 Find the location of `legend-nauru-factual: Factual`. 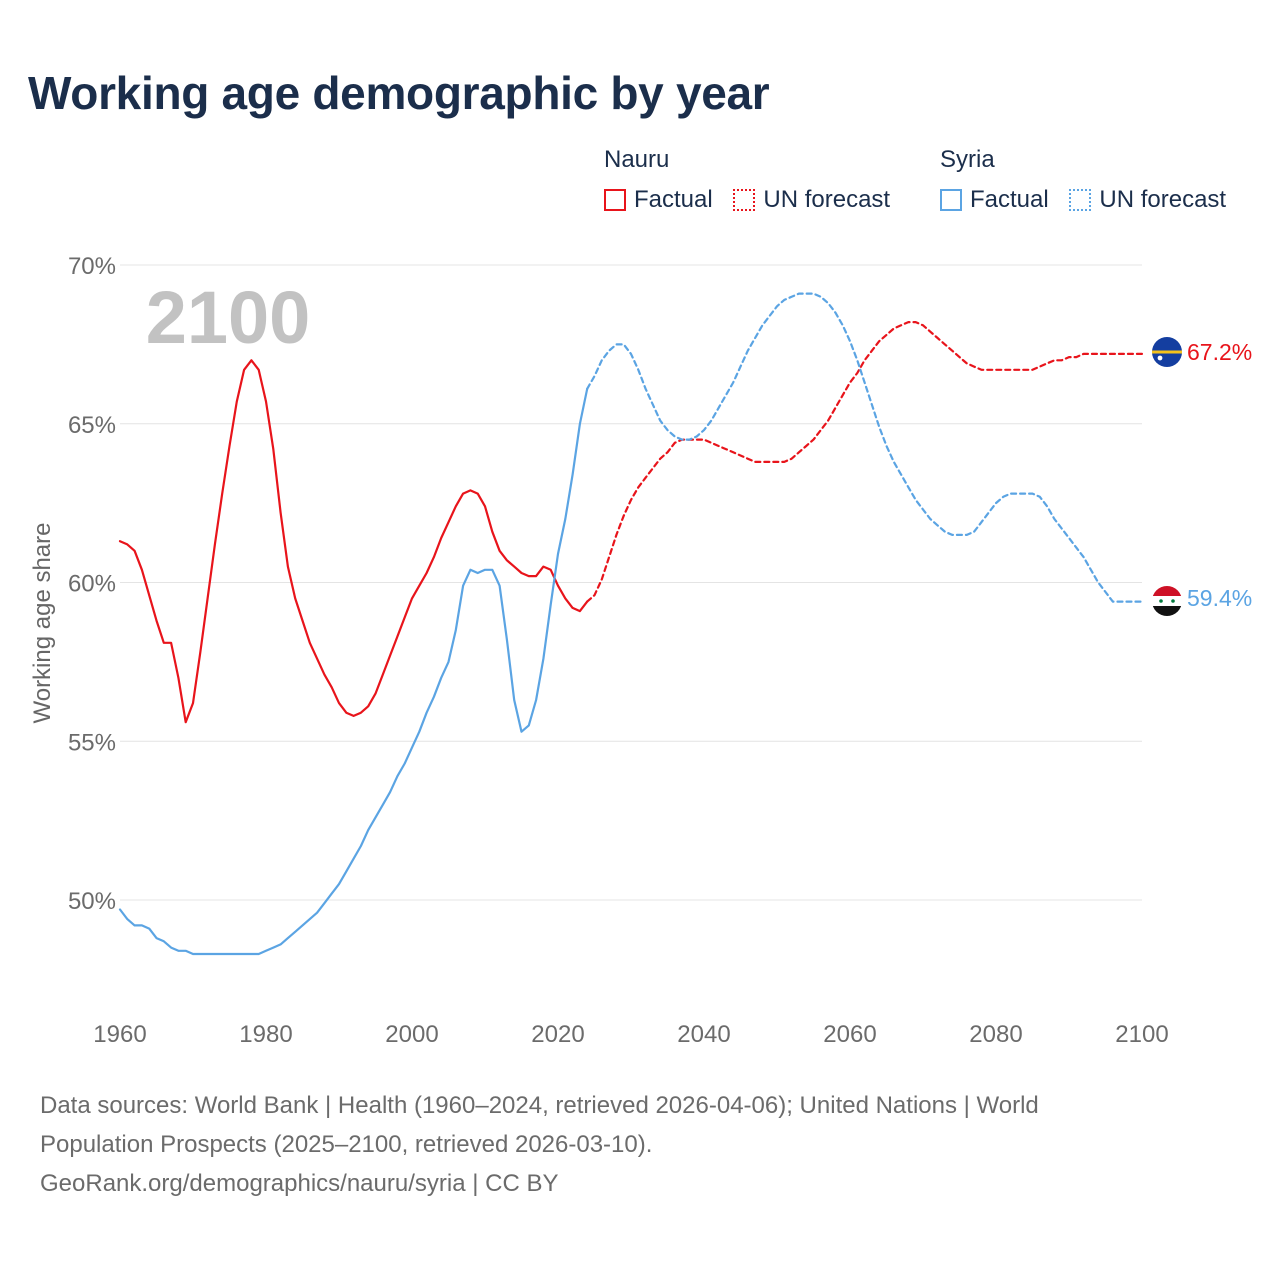

legend-nauru-factual: Factual is located at coordinates (658, 200).